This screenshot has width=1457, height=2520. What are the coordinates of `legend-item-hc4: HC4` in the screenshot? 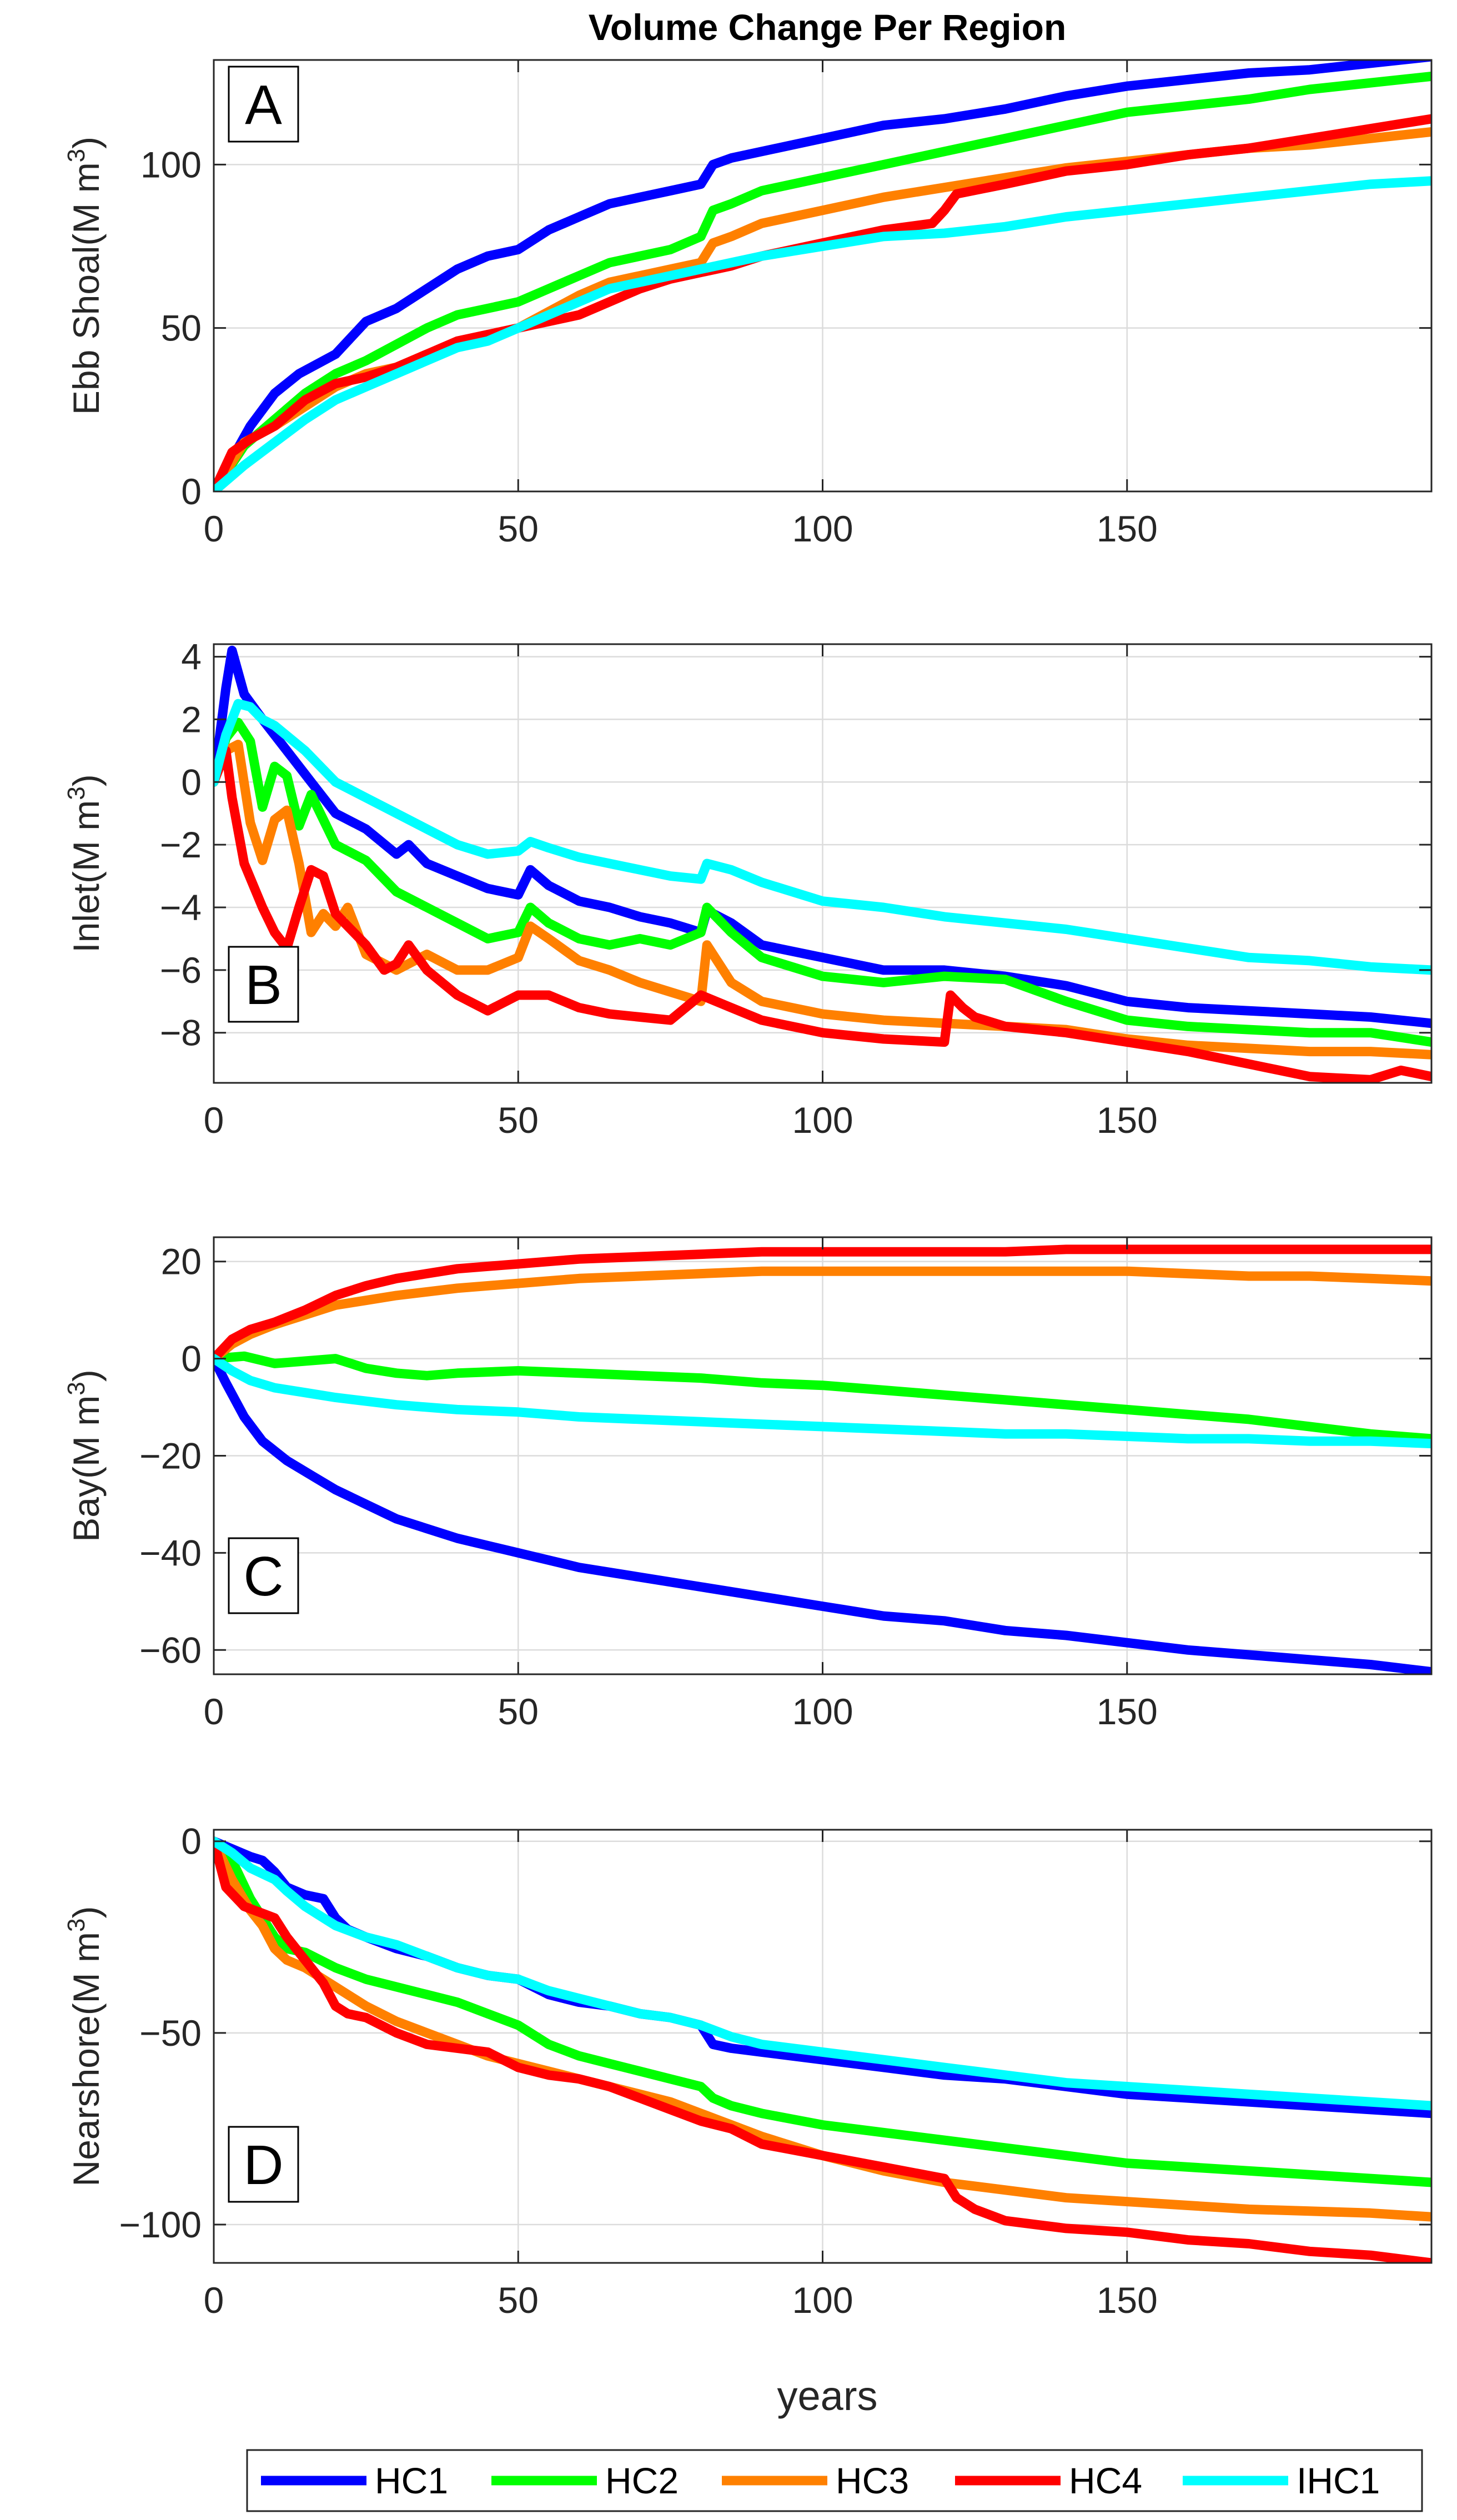 It's located at (1048, 2480).